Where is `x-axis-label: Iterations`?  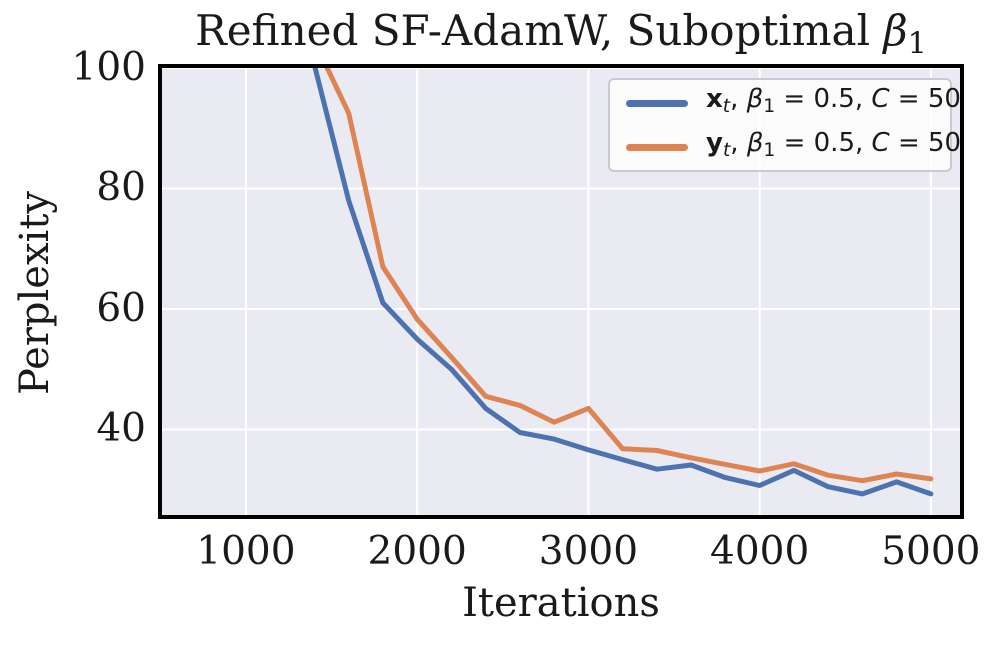
x-axis-label: Iterations is located at coordinates (561, 603).